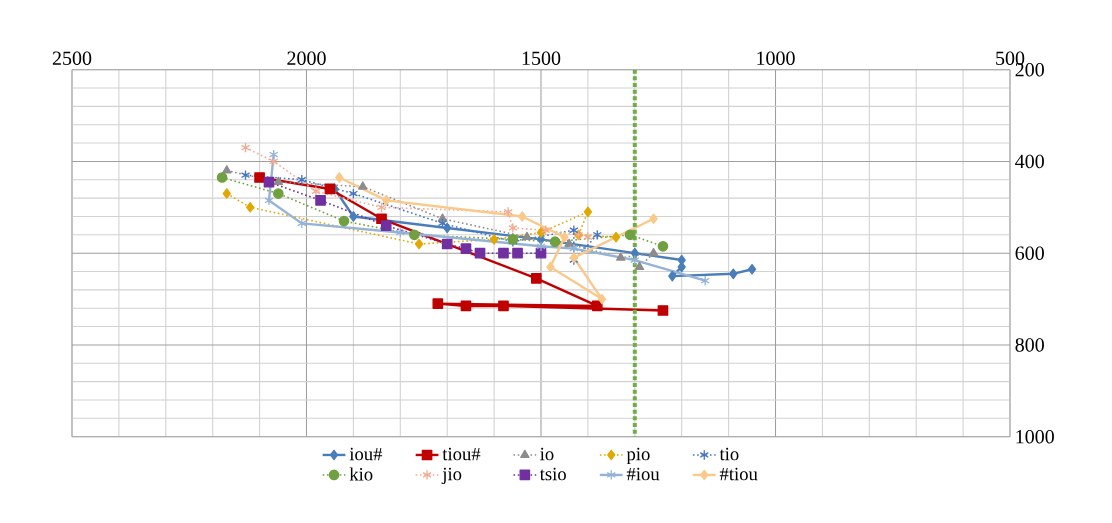 The width and height of the screenshot is (1112, 523). What do you see at coordinates (366, 454) in the screenshot?
I see `legend-label: iou#` at bounding box center [366, 454].